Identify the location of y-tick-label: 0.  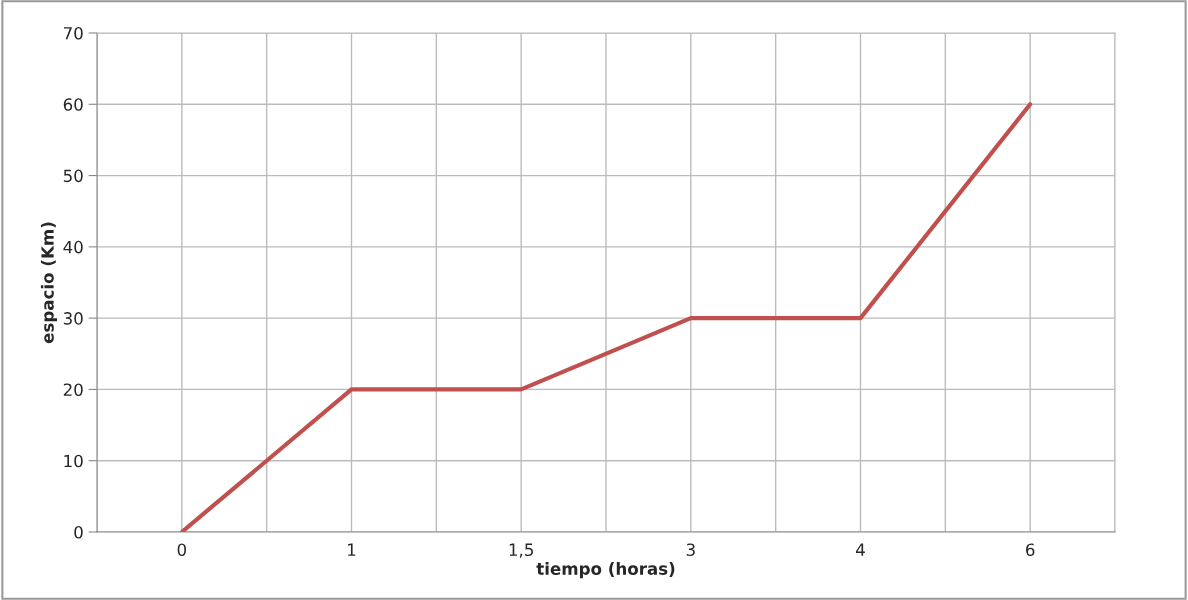
(78, 532).